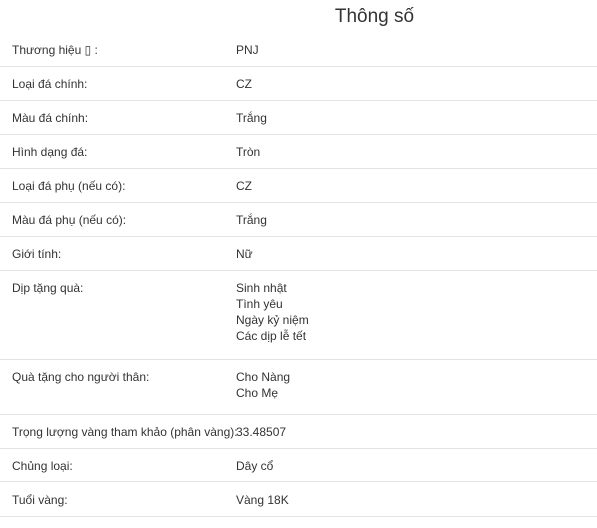  I want to click on spec-row: Hình dạng đá: Tròn, so click(298, 152).